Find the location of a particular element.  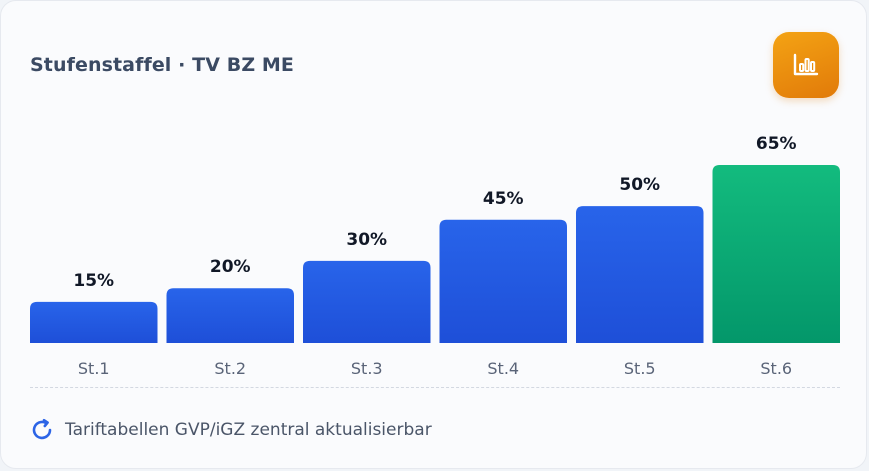

card-title: Stufenstaffel · TV BZ ME is located at coordinates (162, 65).